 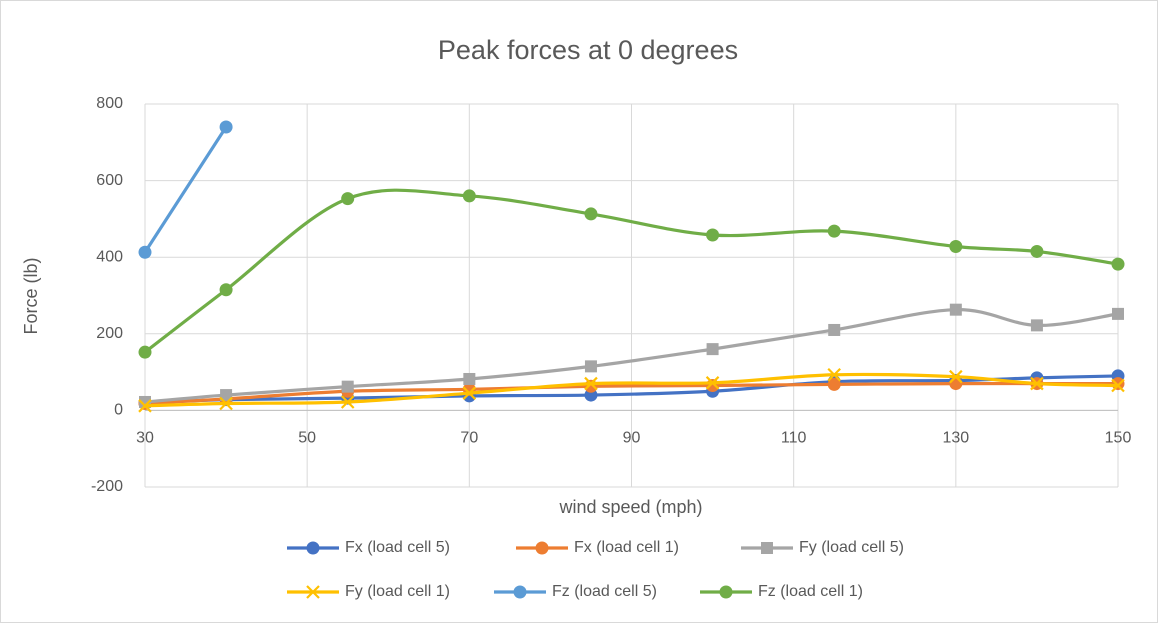 What do you see at coordinates (810, 591) in the screenshot?
I see `legend-label: Fz (load cell 1)` at bounding box center [810, 591].